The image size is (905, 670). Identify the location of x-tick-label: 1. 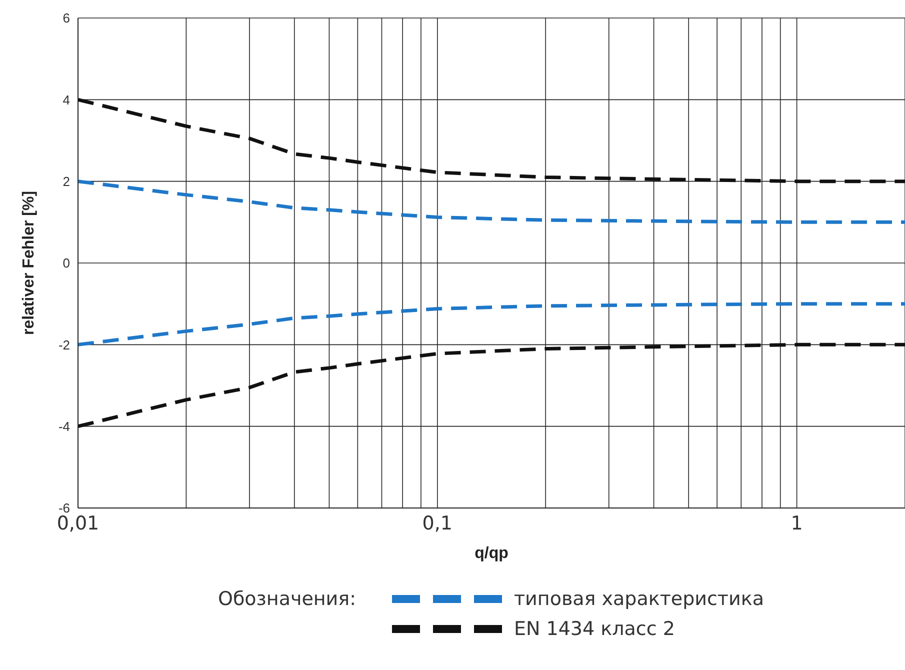
(796, 523).